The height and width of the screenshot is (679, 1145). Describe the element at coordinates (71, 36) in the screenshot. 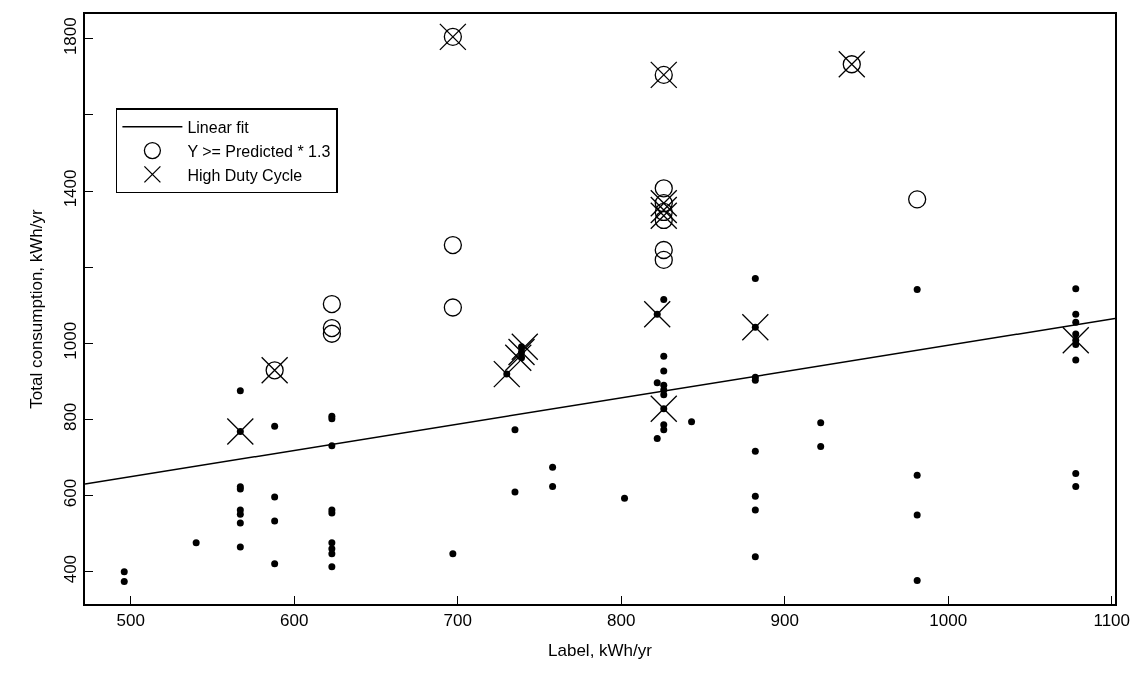

I see `y-tick-label: 1800` at that location.